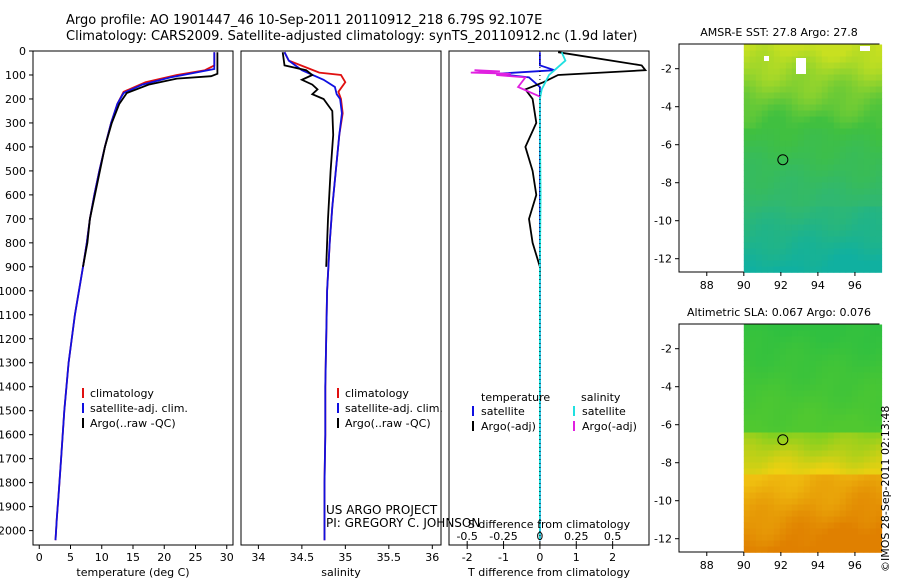  What do you see at coordinates (508, 426) in the screenshot?
I see `difference-legend-label: Argo(-adj)` at bounding box center [508, 426].